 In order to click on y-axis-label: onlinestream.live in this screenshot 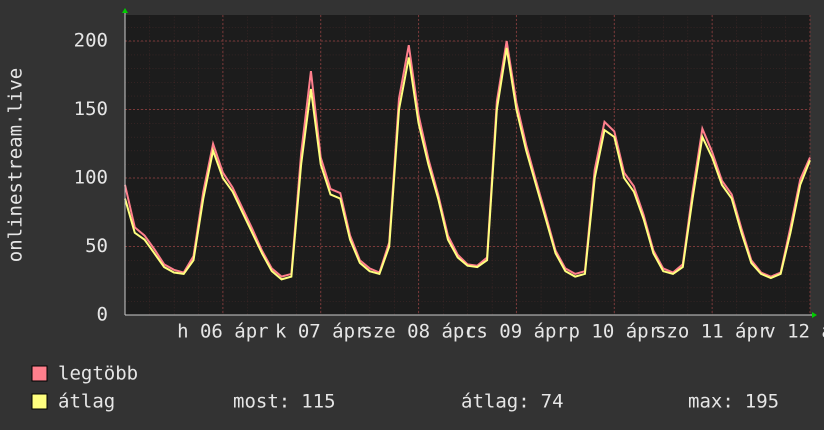, I will do `click(16, 165)`.